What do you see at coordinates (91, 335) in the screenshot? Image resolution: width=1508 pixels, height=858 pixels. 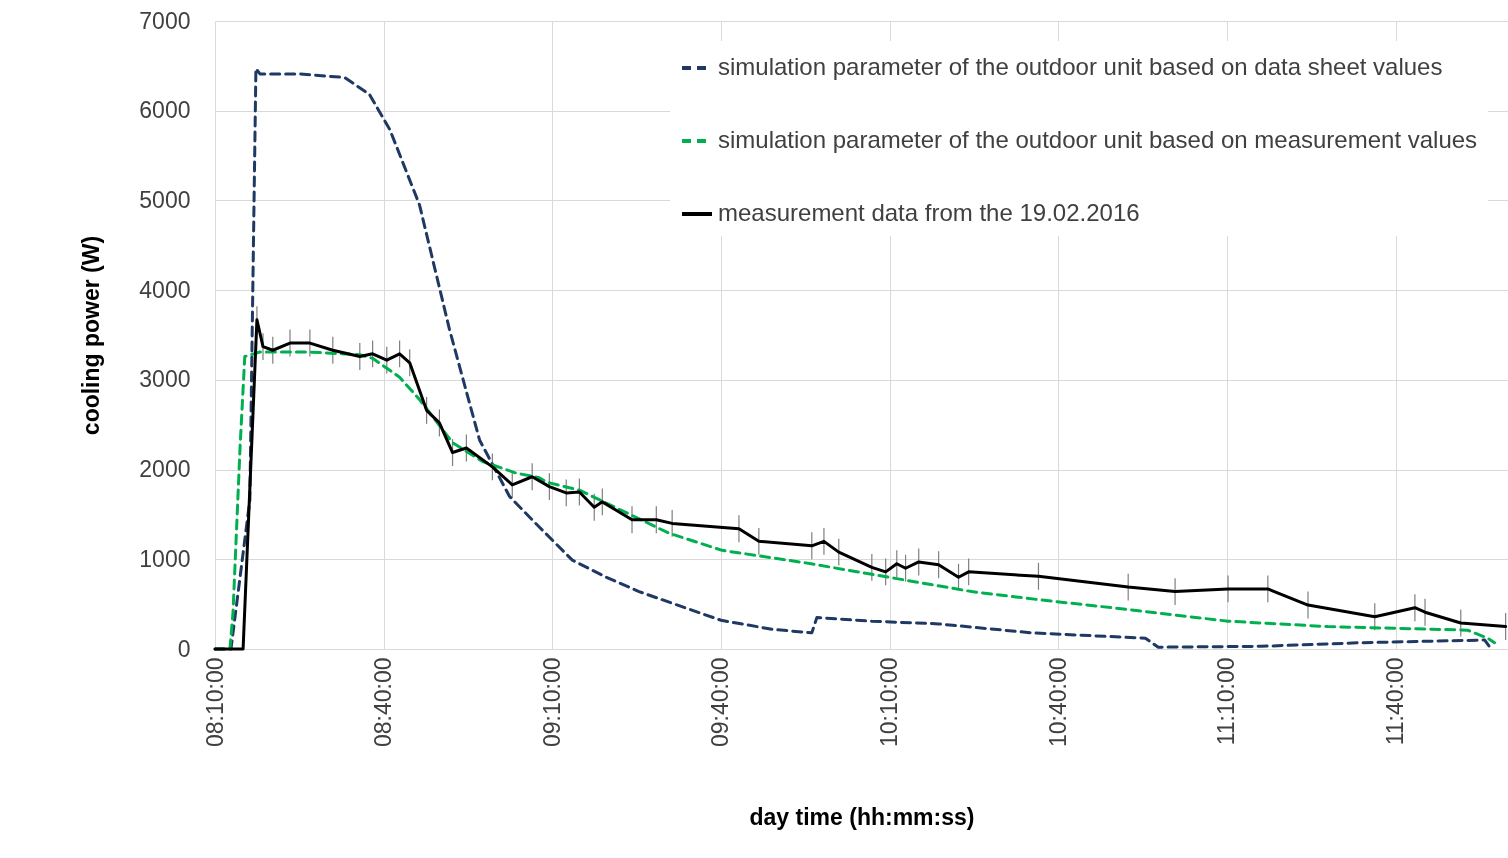 I see `y-axis-title: cooling power (W)` at bounding box center [91, 335].